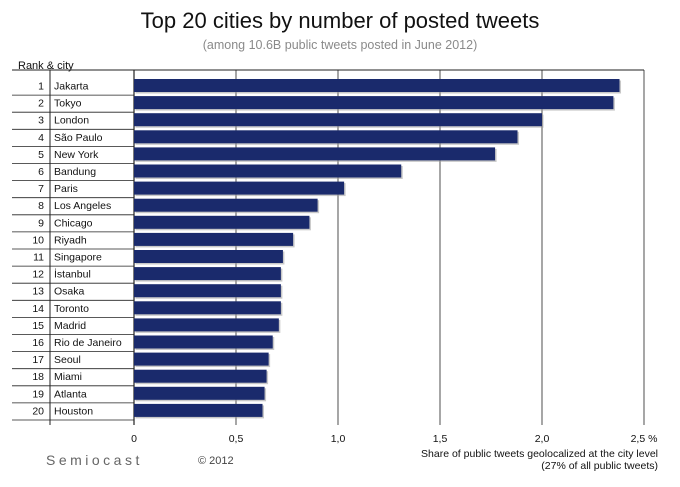 This screenshot has height=487, width=680. I want to click on rank-label: 13, so click(38, 292).